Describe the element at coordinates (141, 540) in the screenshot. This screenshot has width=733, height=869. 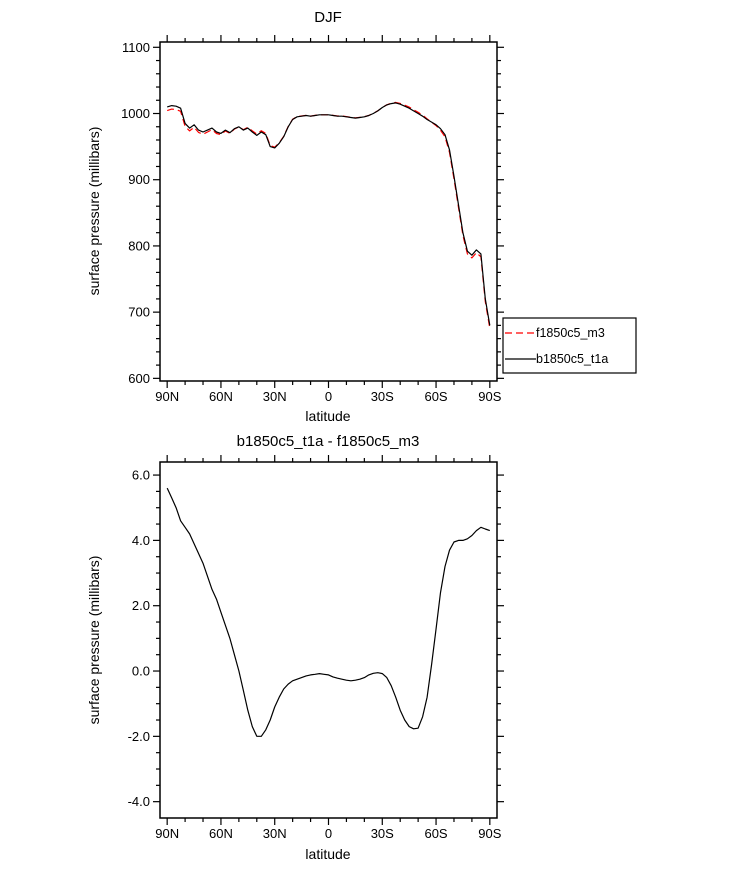
I see `y-tick-label: 4.0` at that location.